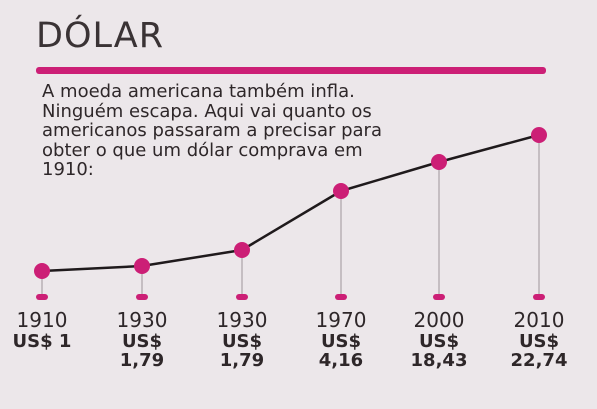 Image resolution: width=597 pixels, height=409 pixels. I want to click on year-label: 1970, so click(341, 320).